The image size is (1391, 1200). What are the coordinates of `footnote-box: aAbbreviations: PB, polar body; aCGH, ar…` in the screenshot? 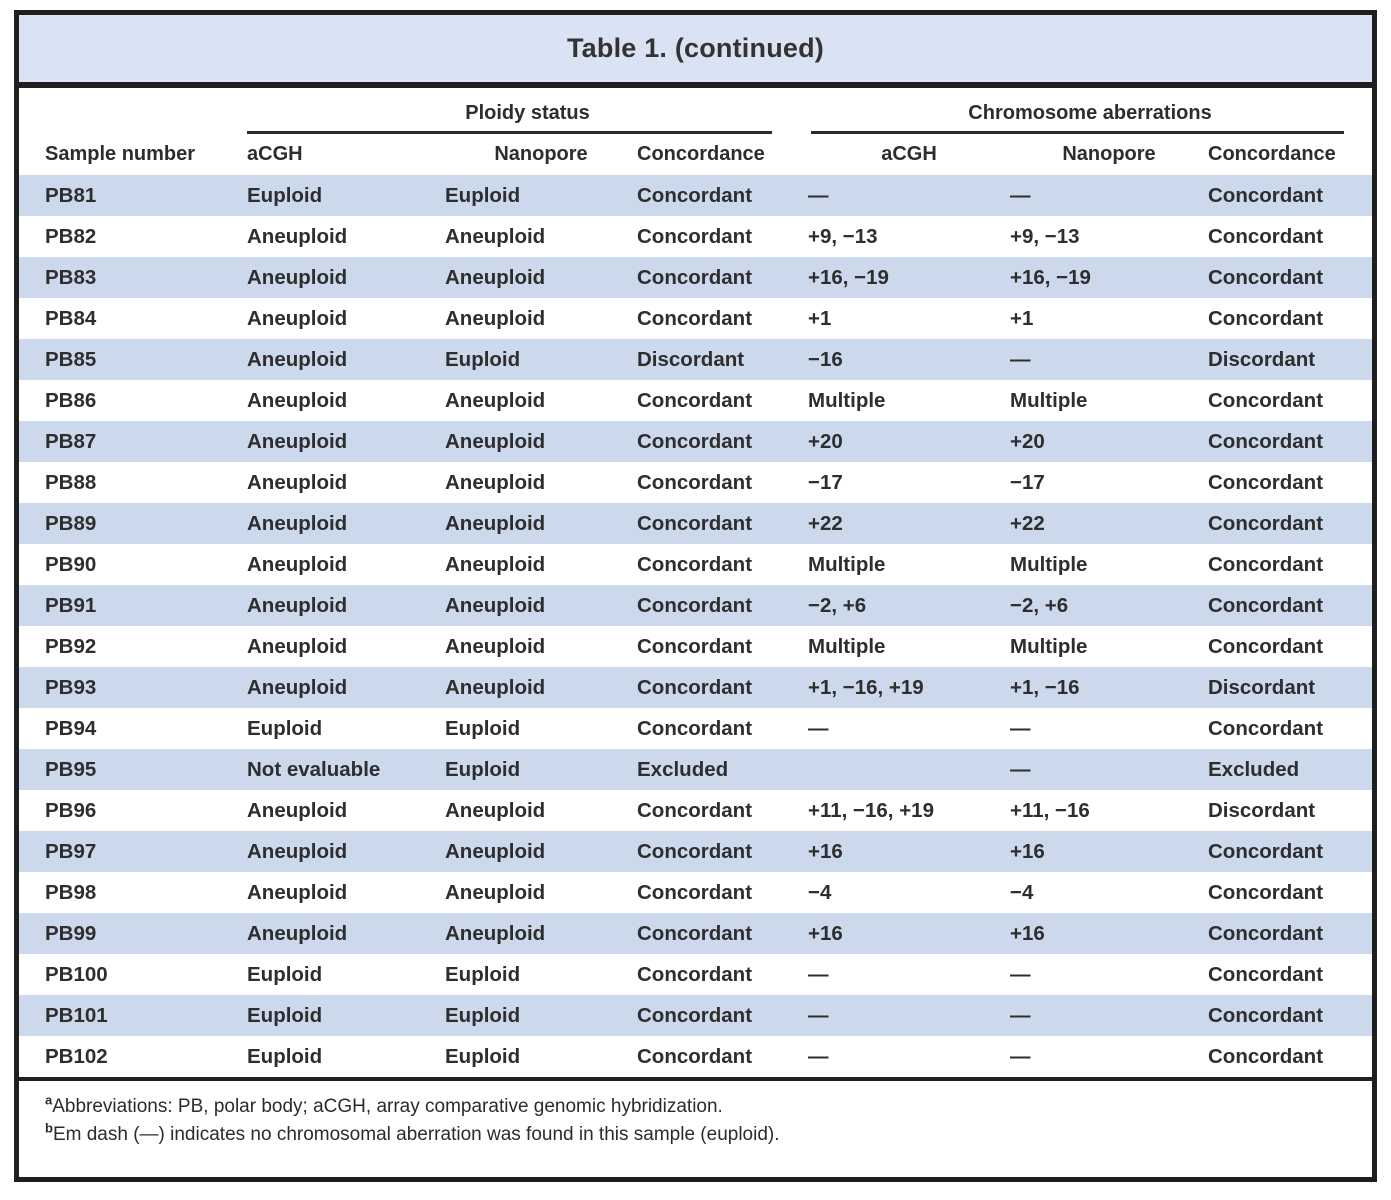 It's located at (695, 1113).